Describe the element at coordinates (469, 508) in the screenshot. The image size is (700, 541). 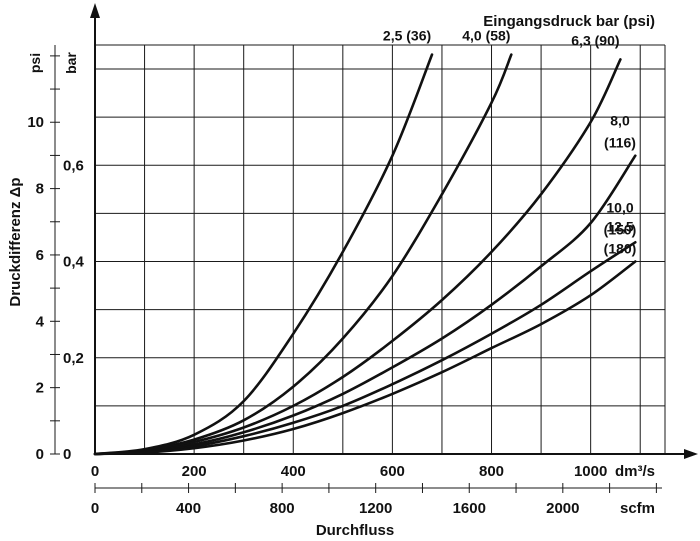
I see `x2-tick-label: 1600` at that location.